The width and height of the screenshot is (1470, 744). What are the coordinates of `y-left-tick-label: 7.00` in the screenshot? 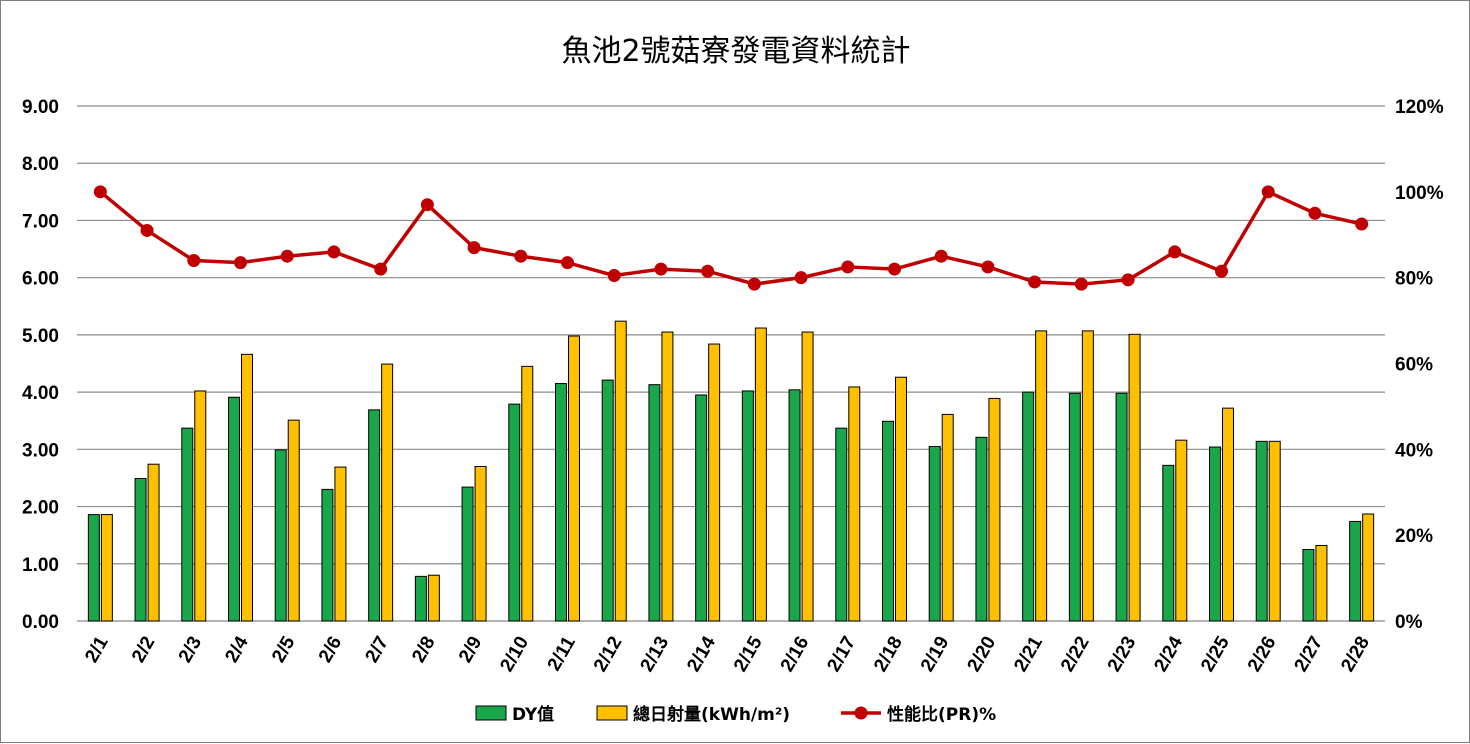 It's located at (40, 221).